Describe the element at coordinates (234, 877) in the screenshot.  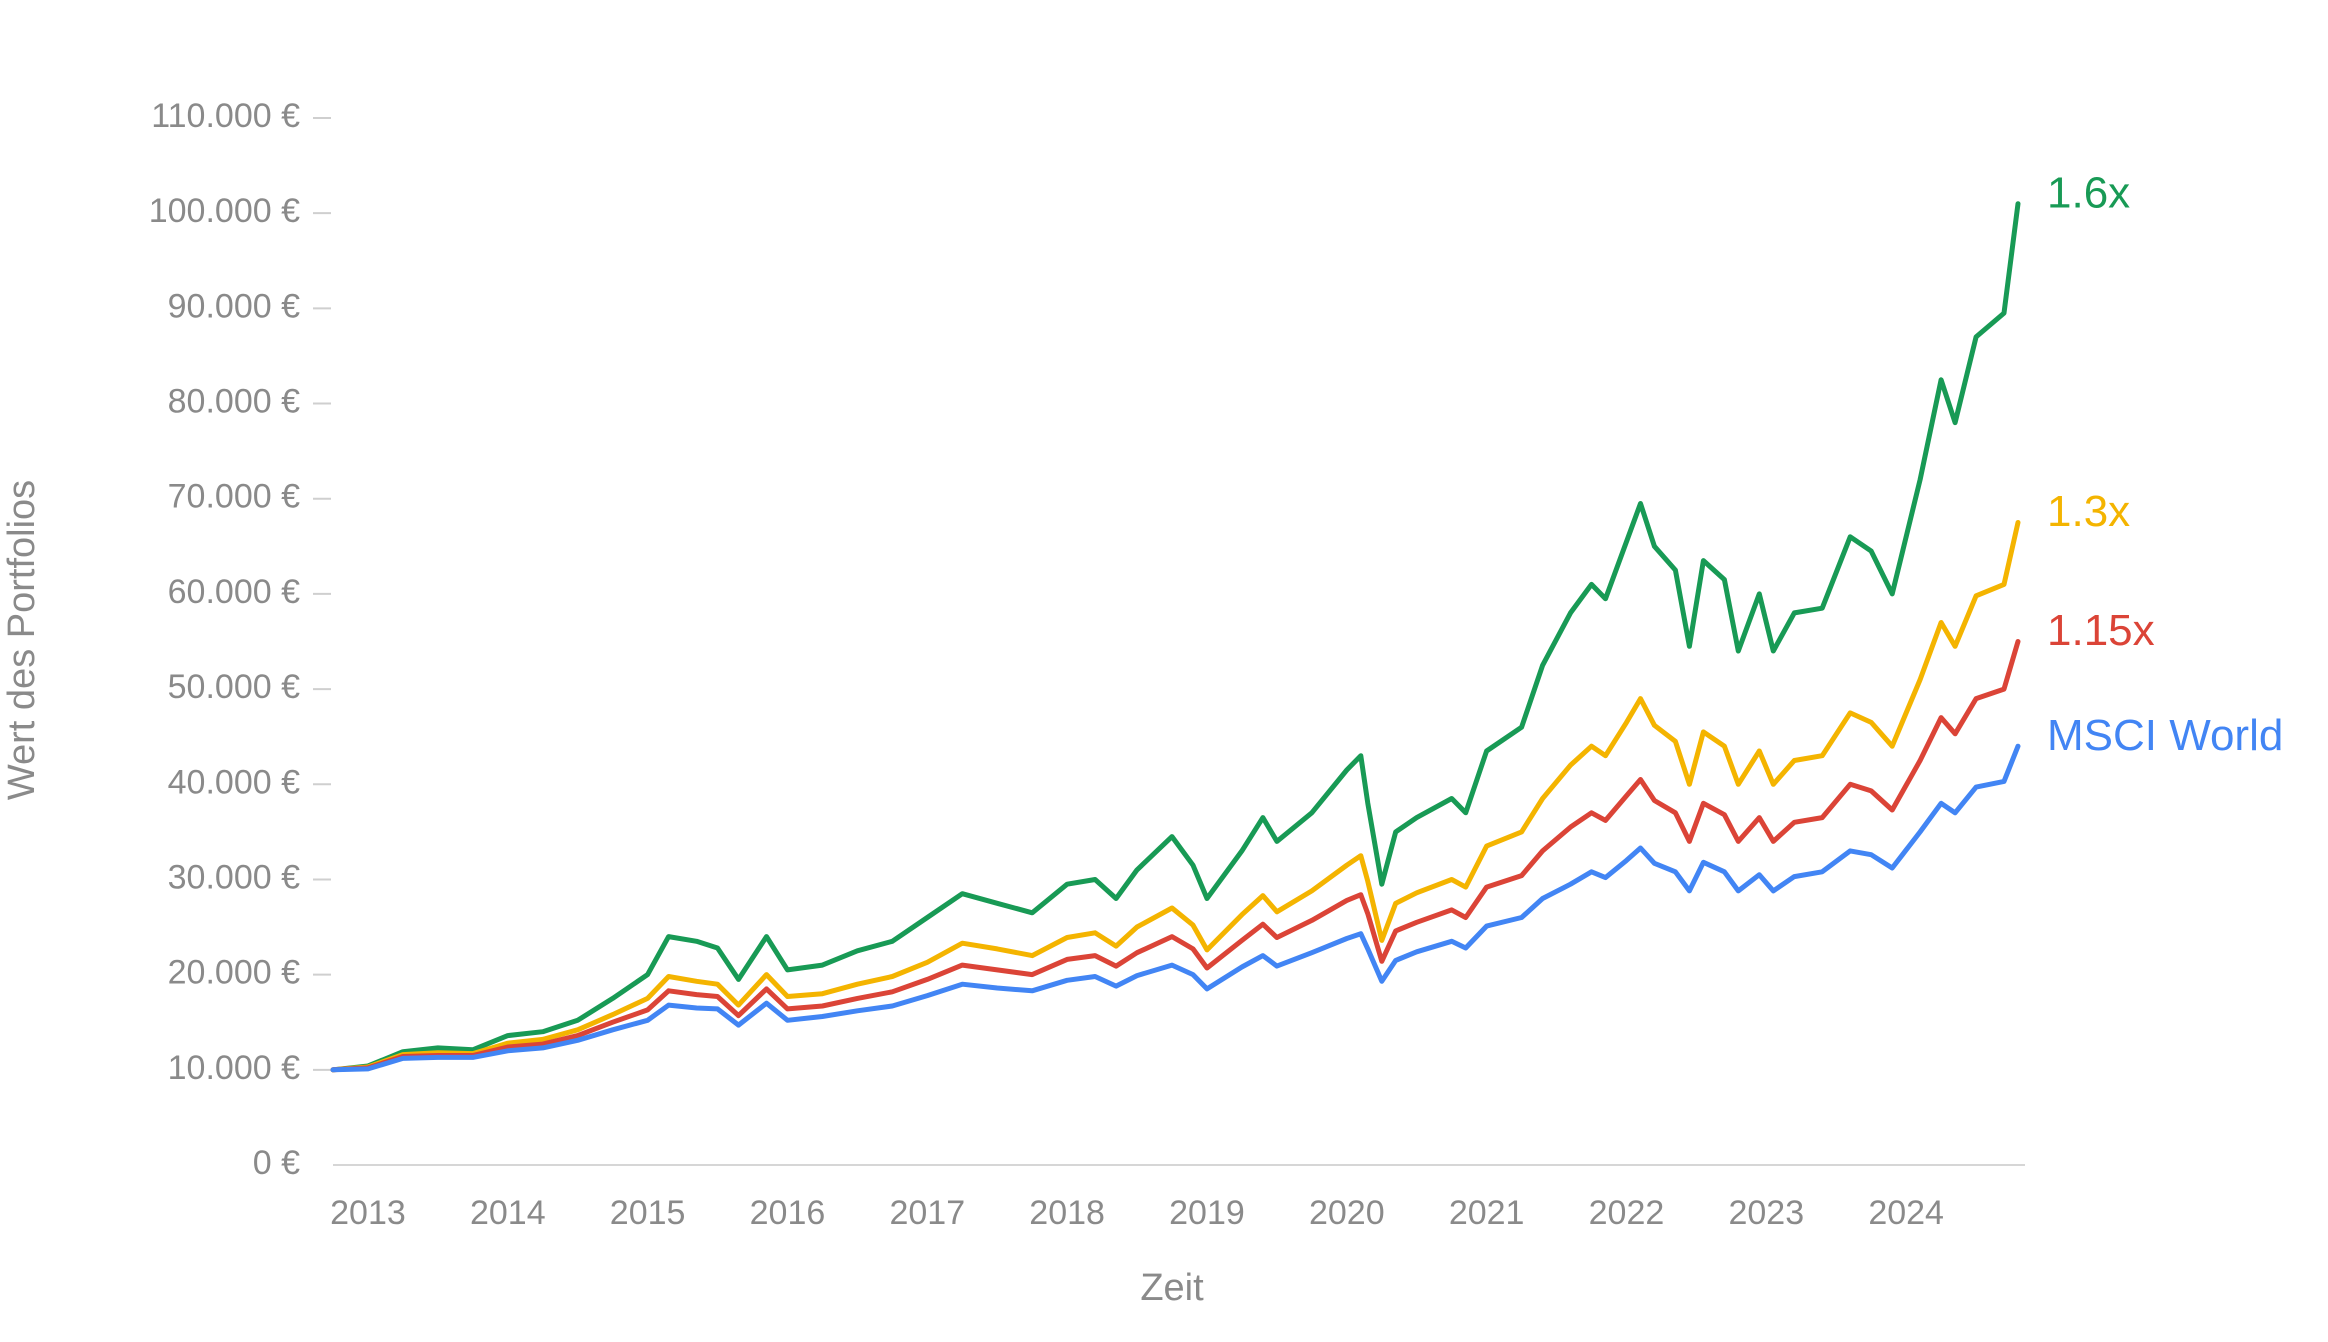
I see `y-tick-label: 30.000 €` at that location.